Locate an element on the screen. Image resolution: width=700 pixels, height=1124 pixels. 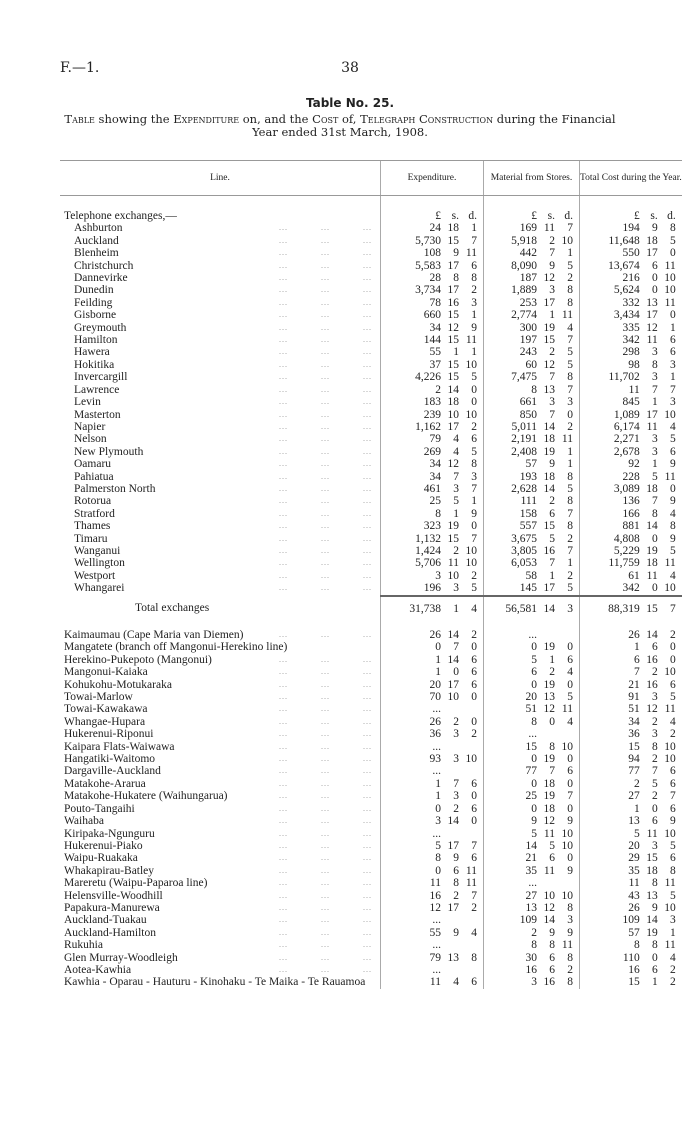
amount: 78 16 3 is located at coordinates (432, 303).